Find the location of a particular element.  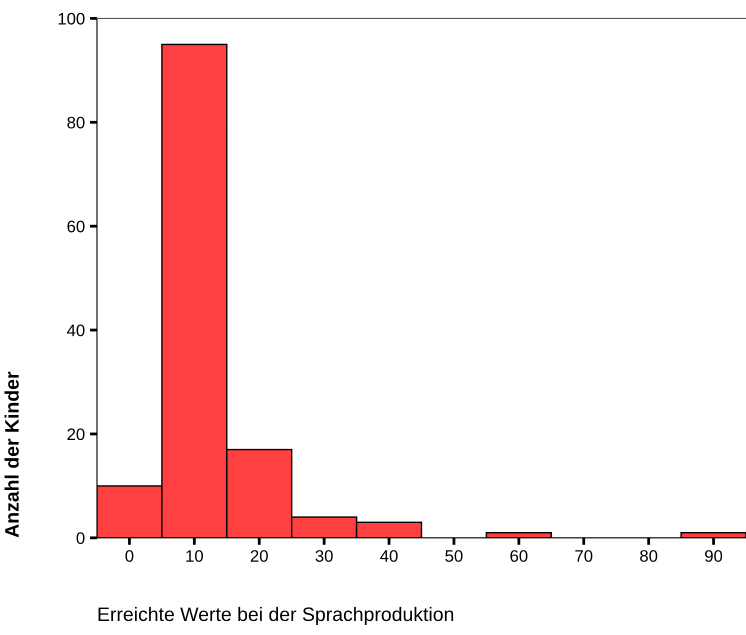

x-tick-label: 30 is located at coordinates (324, 556).